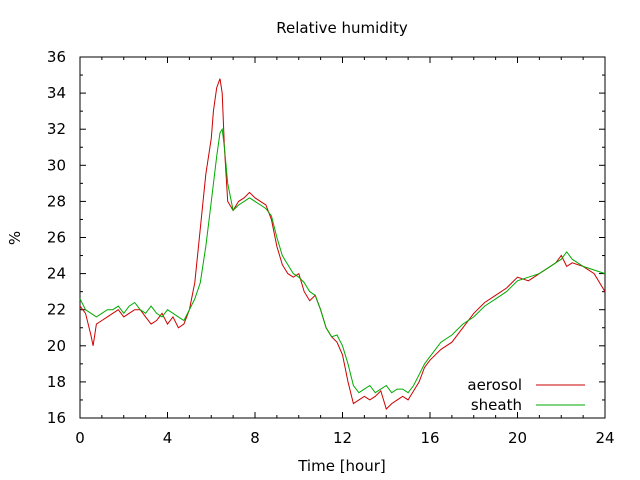 The width and height of the screenshot is (640, 480). I want to click on y-tick-label: 30, so click(56, 165).